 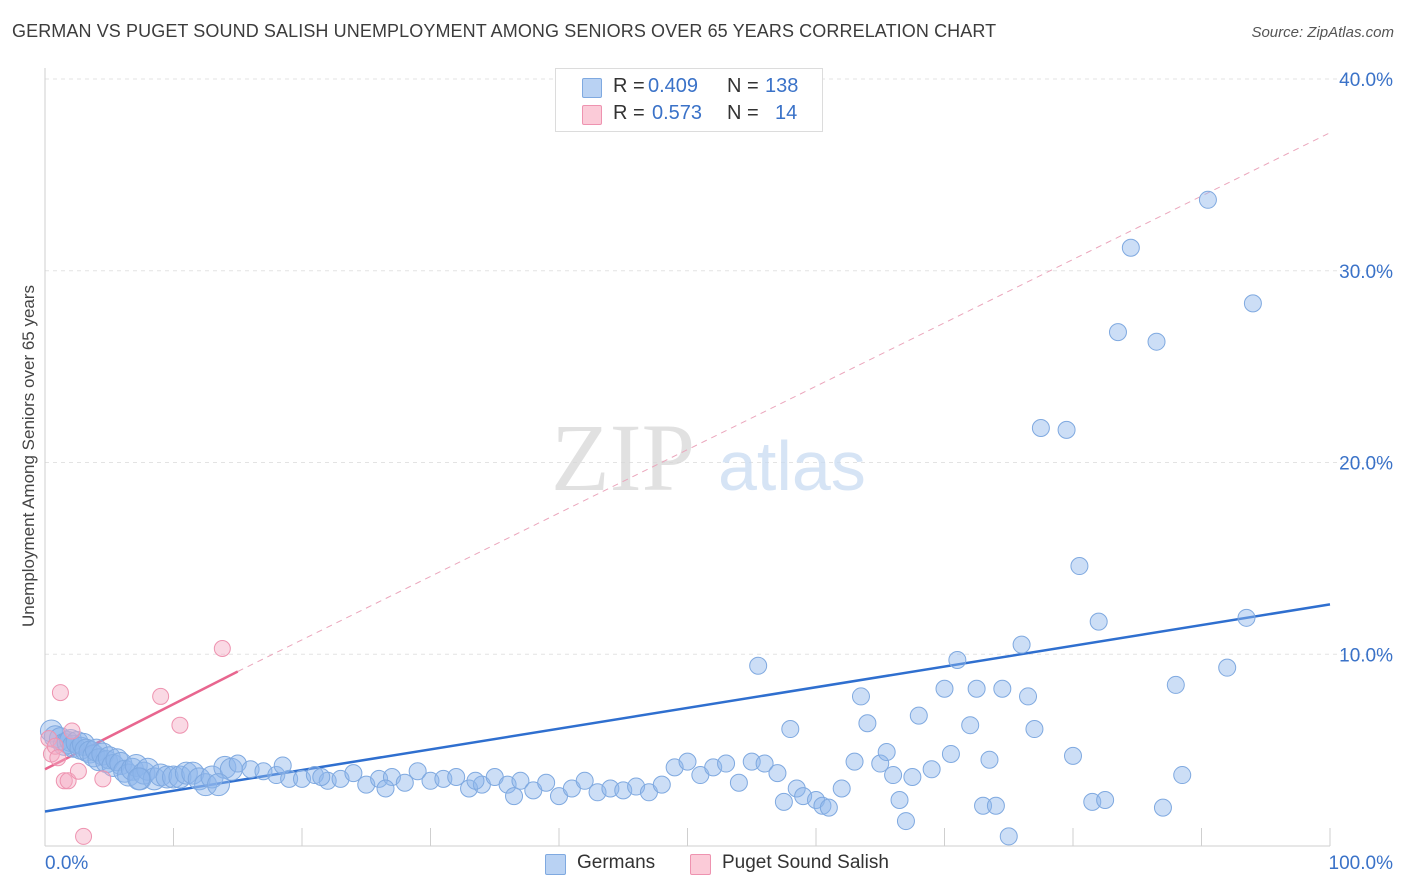 I want to click on watermark-atlas: atlas, so click(x=792, y=466).